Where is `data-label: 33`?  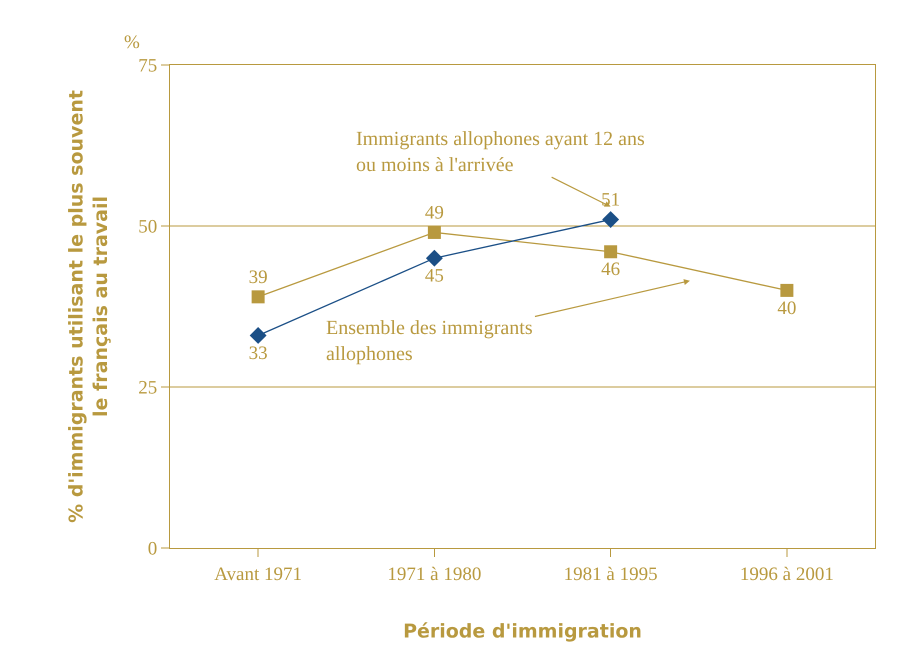 data-label: 33 is located at coordinates (258, 353).